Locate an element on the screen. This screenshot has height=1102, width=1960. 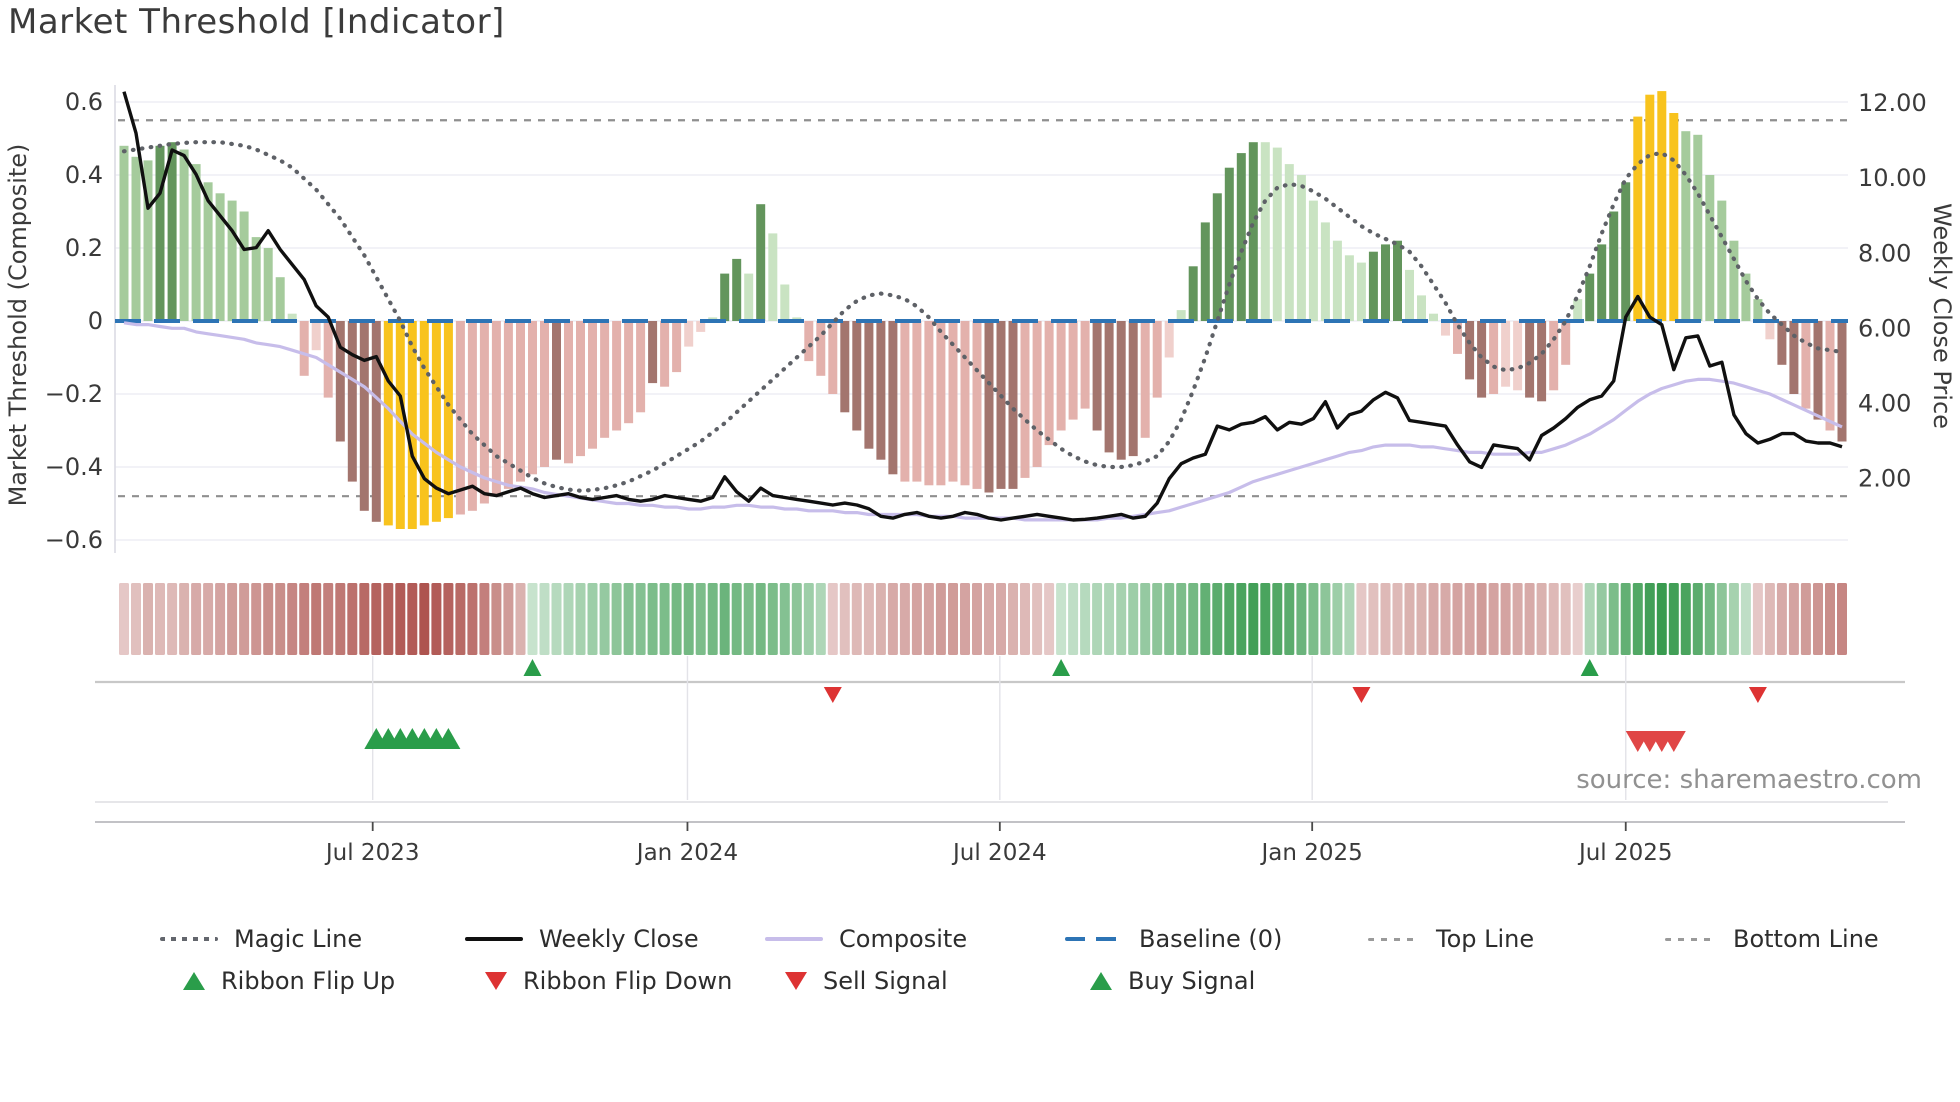
left-tick-label: 0.6 is located at coordinates (84, 102).